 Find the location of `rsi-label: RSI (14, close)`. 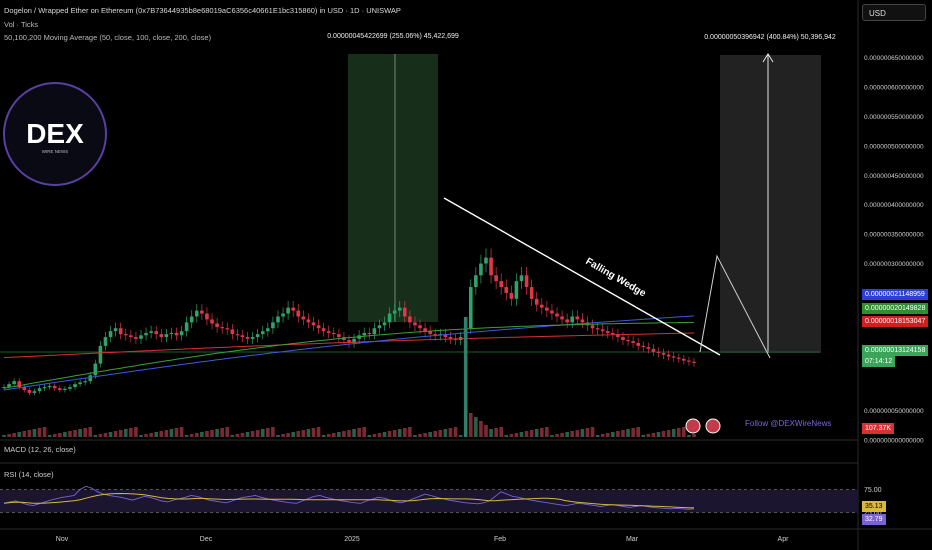

rsi-label: RSI (14, close) is located at coordinates (29, 474).